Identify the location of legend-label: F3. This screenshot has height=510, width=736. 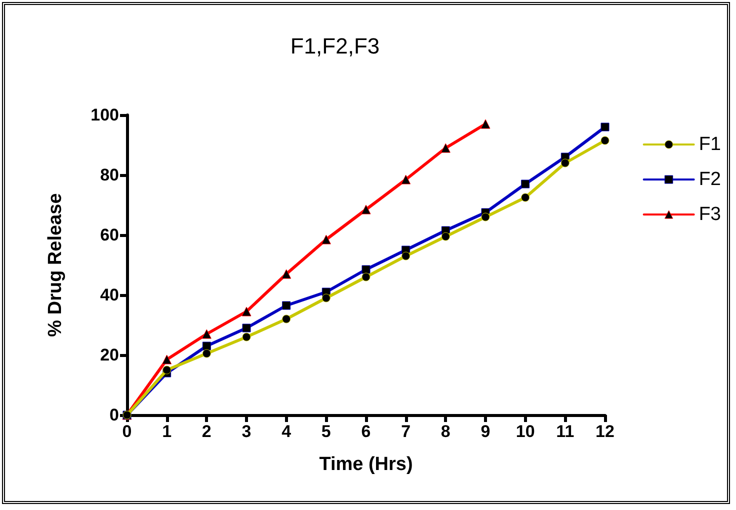
(710, 214).